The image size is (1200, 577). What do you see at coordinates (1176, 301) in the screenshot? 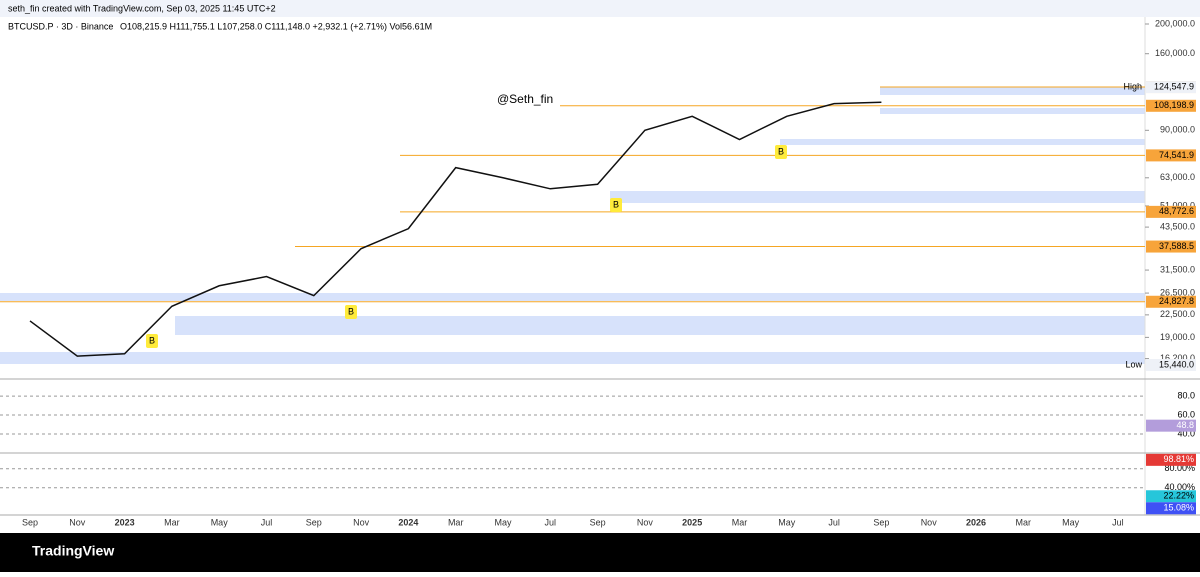
I see `level-label: 24,827.8` at bounding box center [1176, 301].